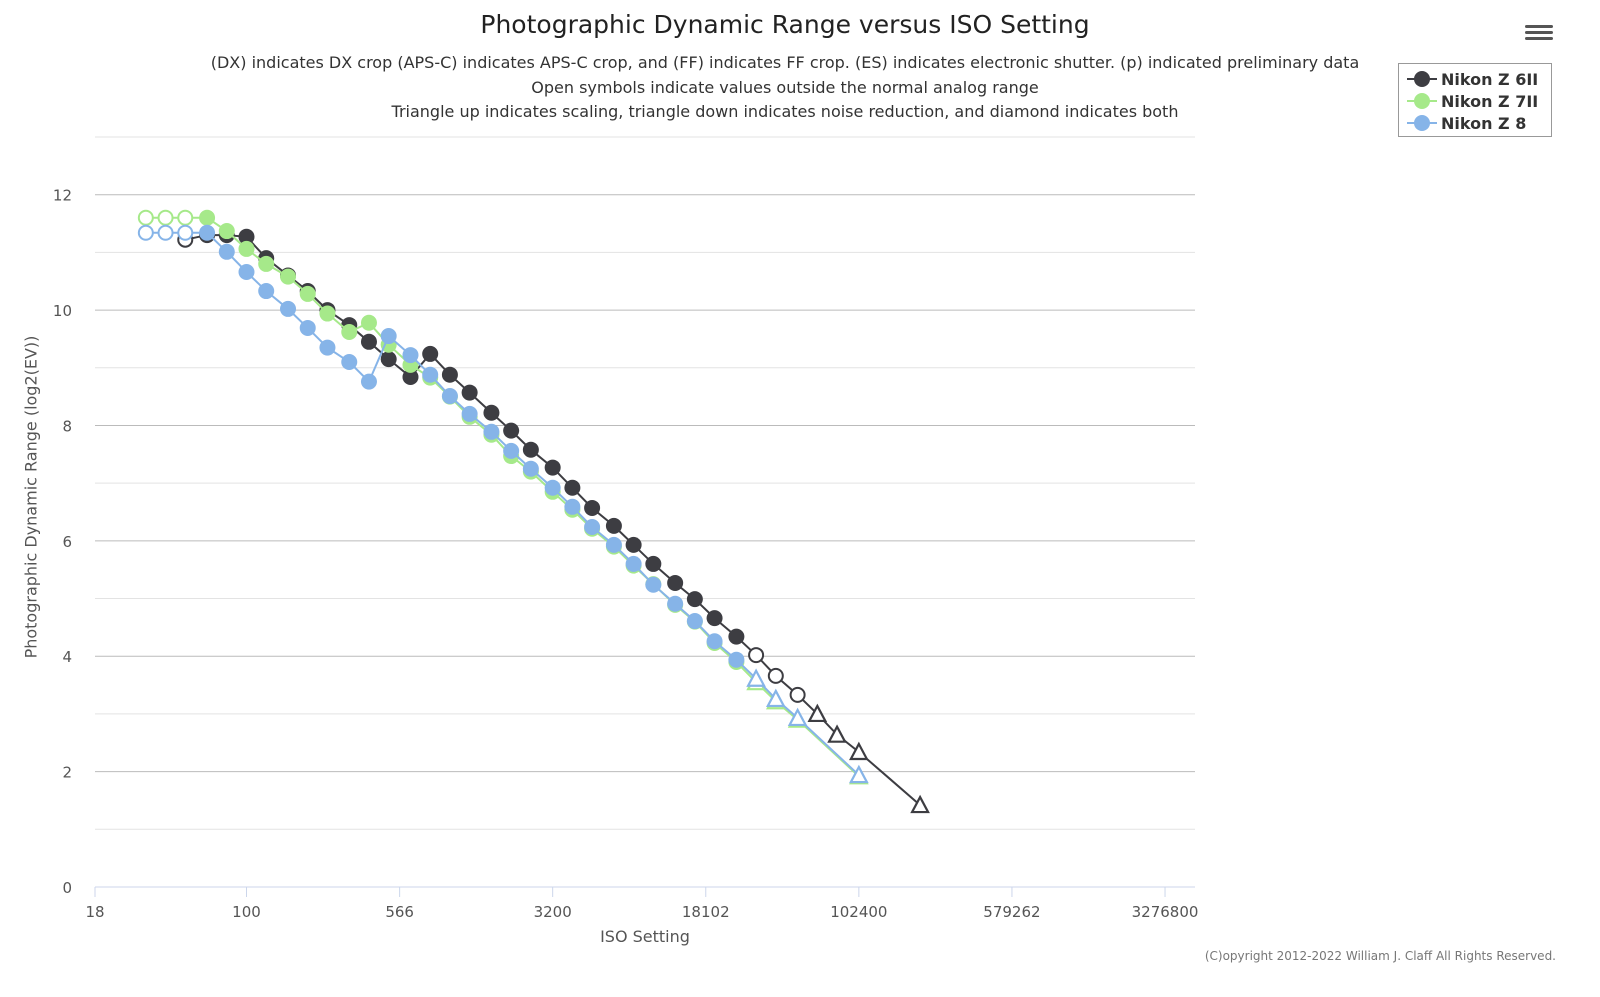 Image resolution: width=1600 pixels, height=997 pixels. What do you see at coordinates (67, 426) in the screenshot?
I see `y-tick-label: 8` at bounding box center [67, 426].